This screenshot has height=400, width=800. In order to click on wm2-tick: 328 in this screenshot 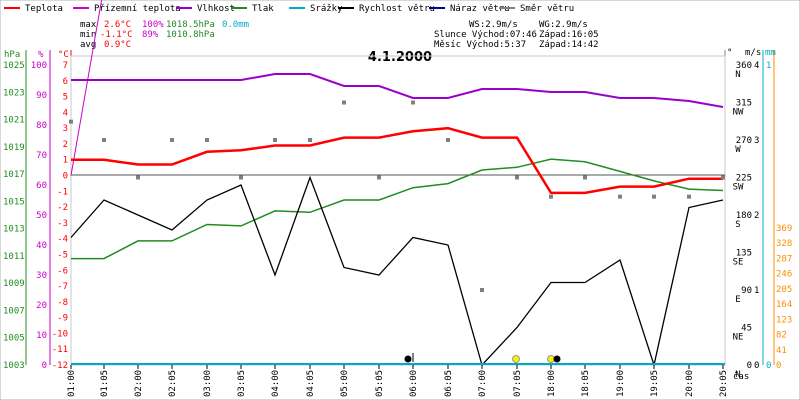, I will do `click(784, 244)`.